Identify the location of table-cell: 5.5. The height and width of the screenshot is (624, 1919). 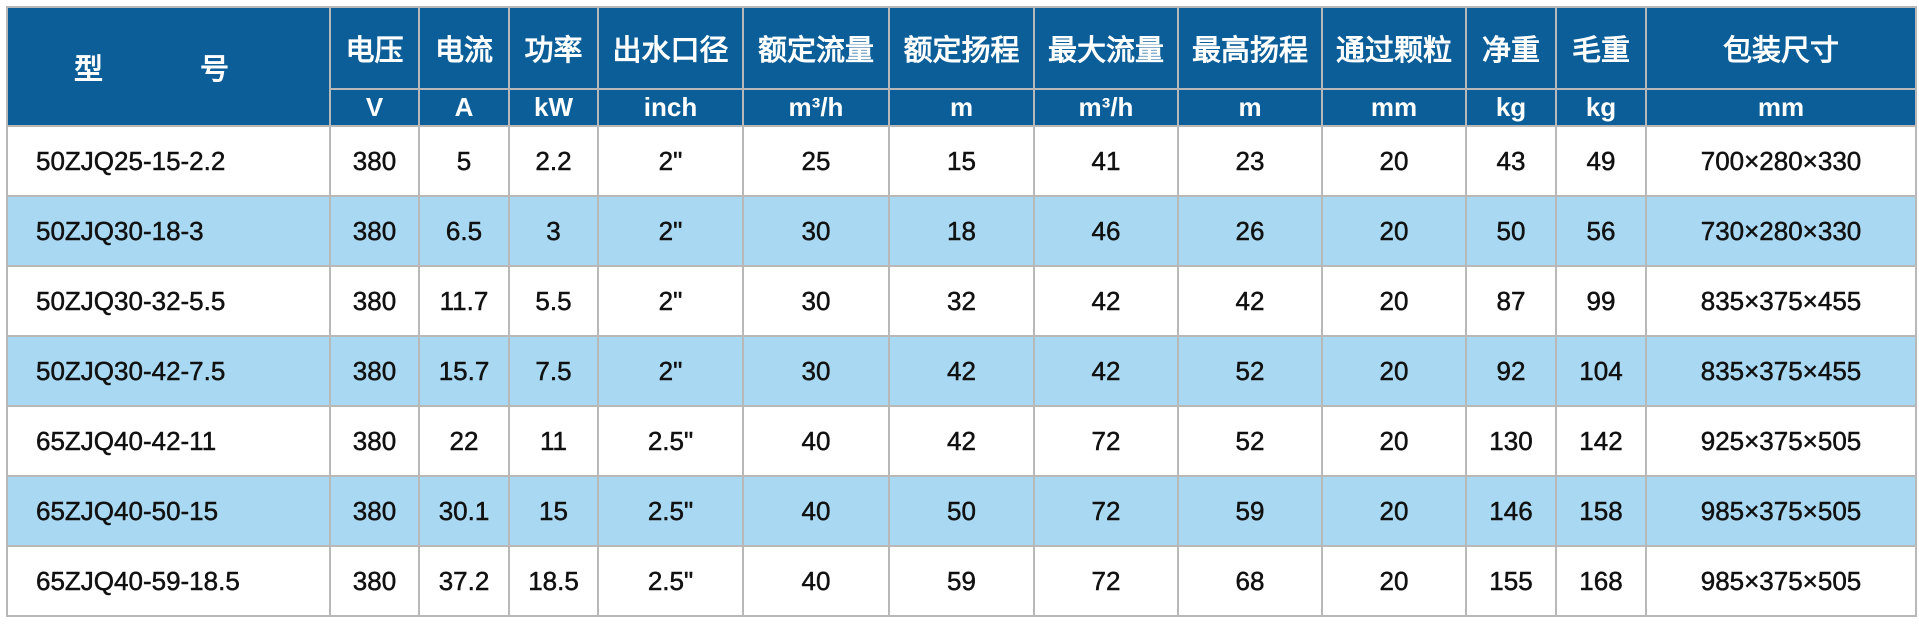
(553, 301).